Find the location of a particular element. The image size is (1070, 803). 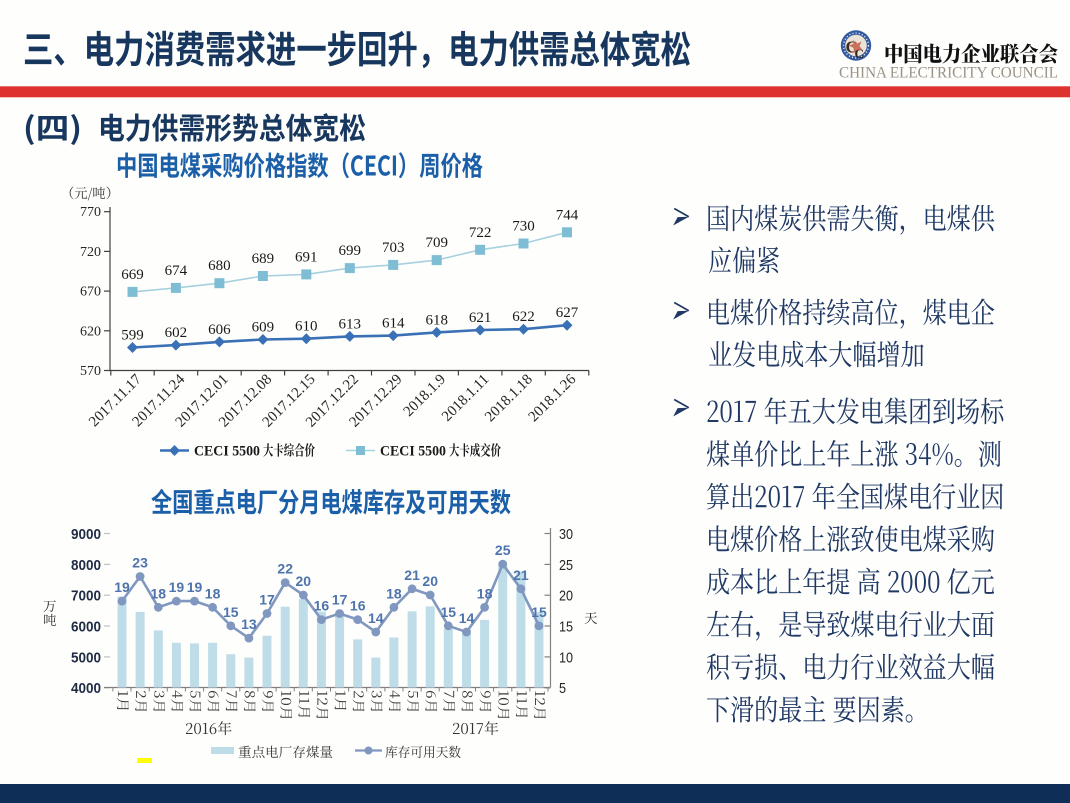

svg-text: 5000 is located at coordinates (86, 657).